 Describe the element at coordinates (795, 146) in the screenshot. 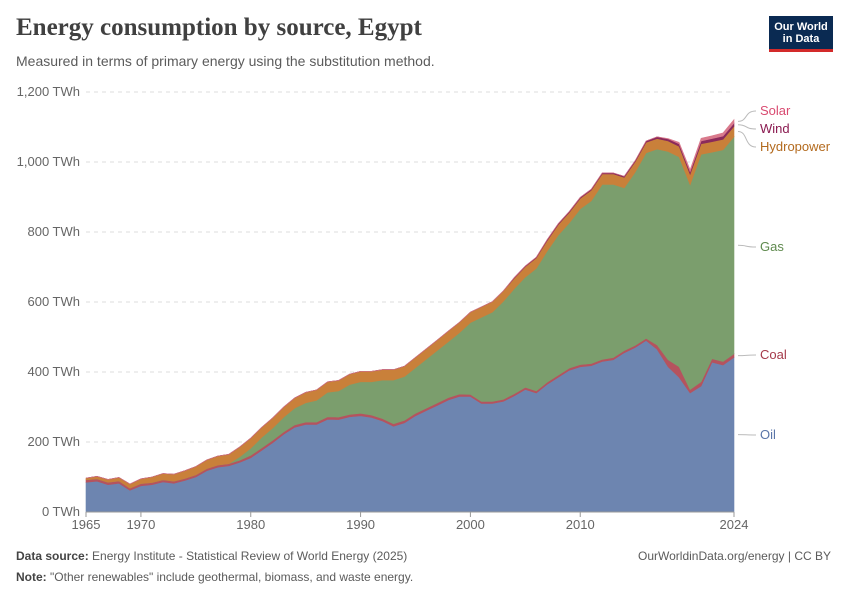

I see `legend-label-hydropower: Hydropower` at that location.